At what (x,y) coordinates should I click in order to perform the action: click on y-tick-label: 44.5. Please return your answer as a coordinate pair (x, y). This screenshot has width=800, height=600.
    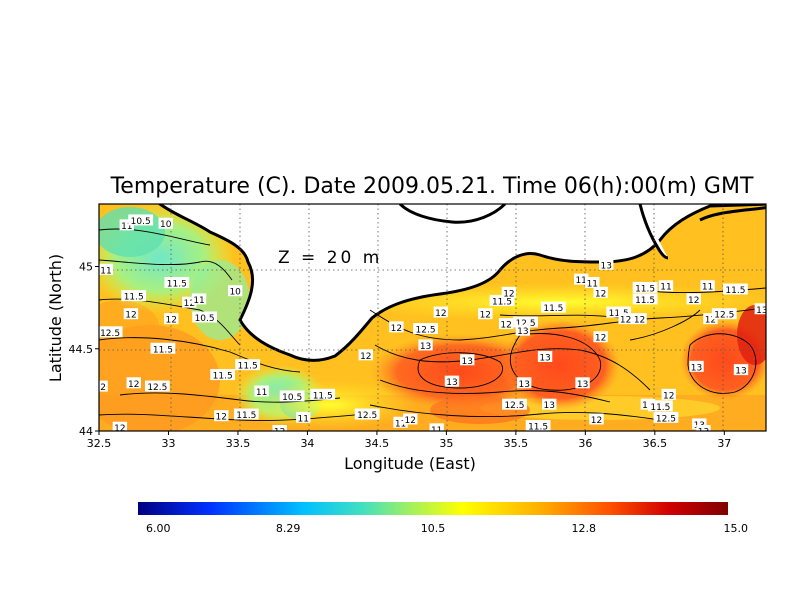
    Looking at the image, I should click on (81, 349).